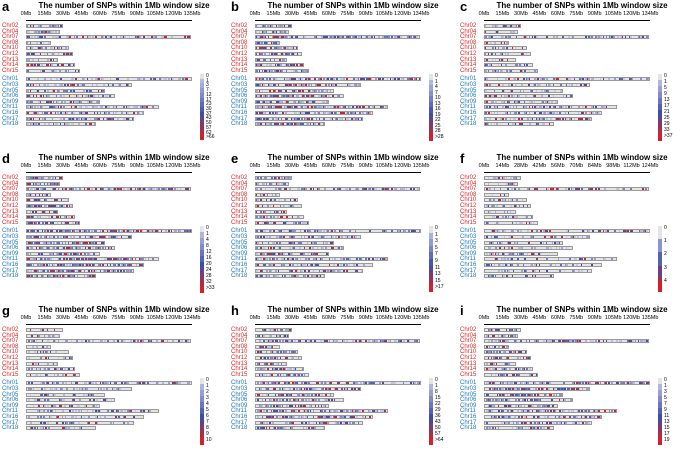  I want to click on legend-swatch, so click(202, 119).